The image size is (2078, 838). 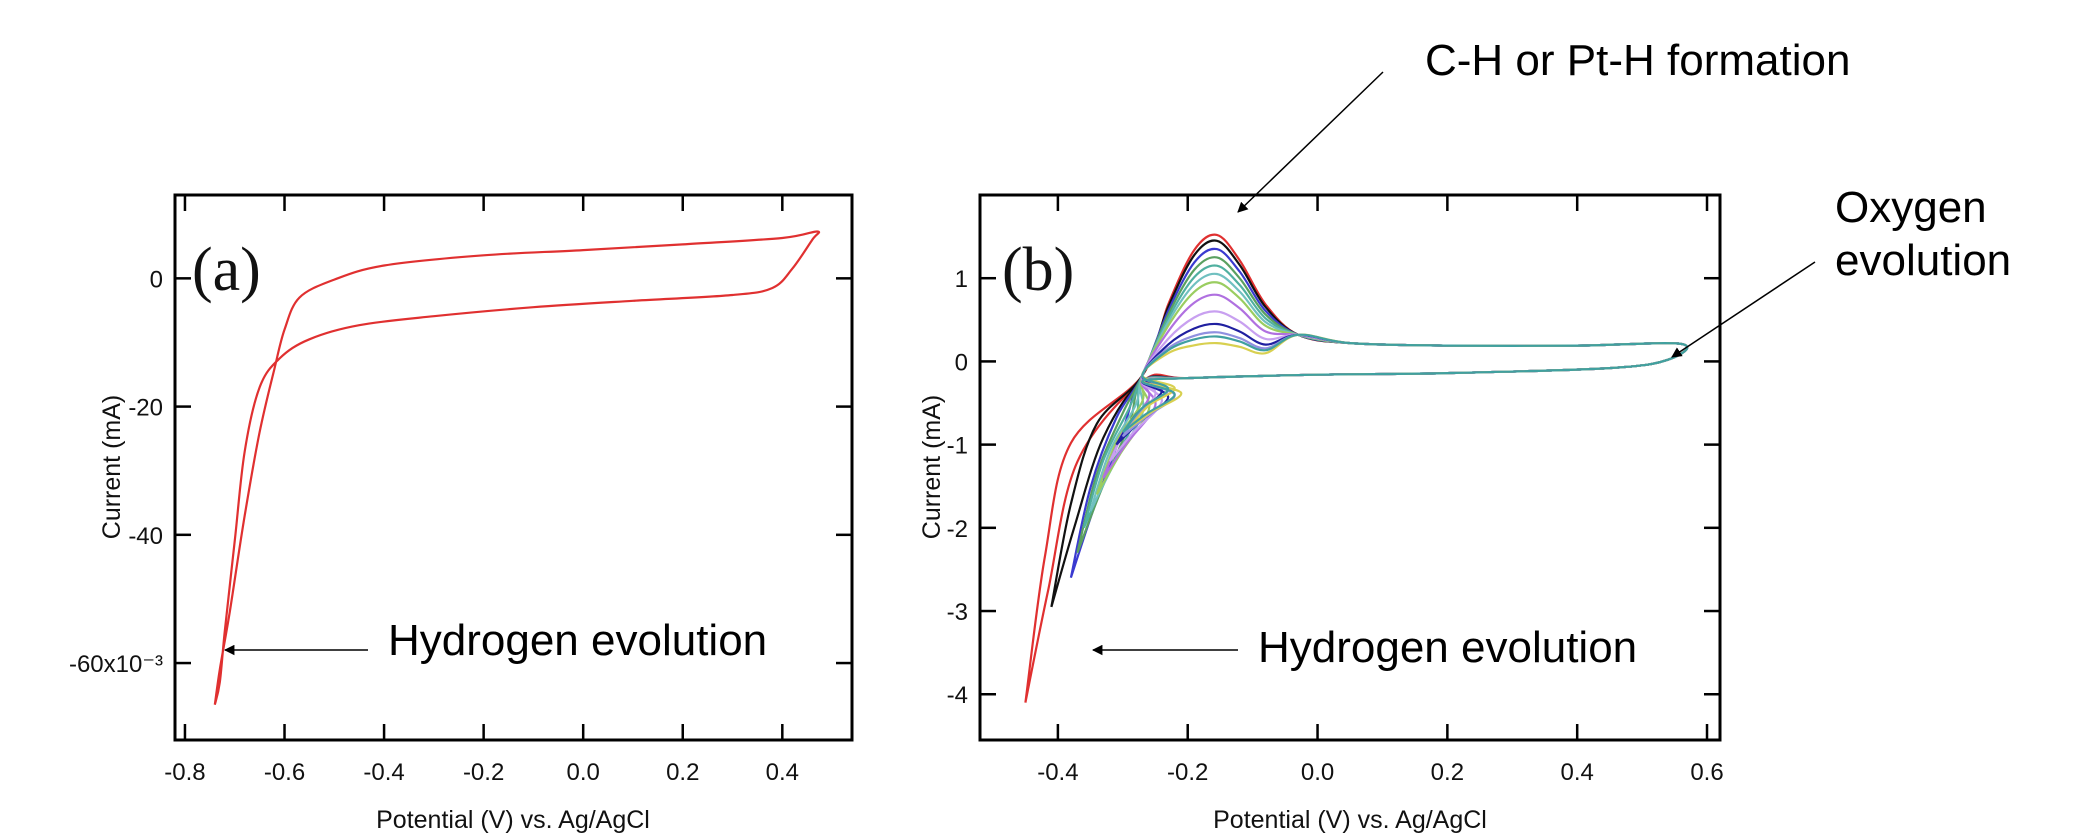 I want to click on annotation-ch-formation: C-H or Pt-H formation, so click(x=1637, y=60).